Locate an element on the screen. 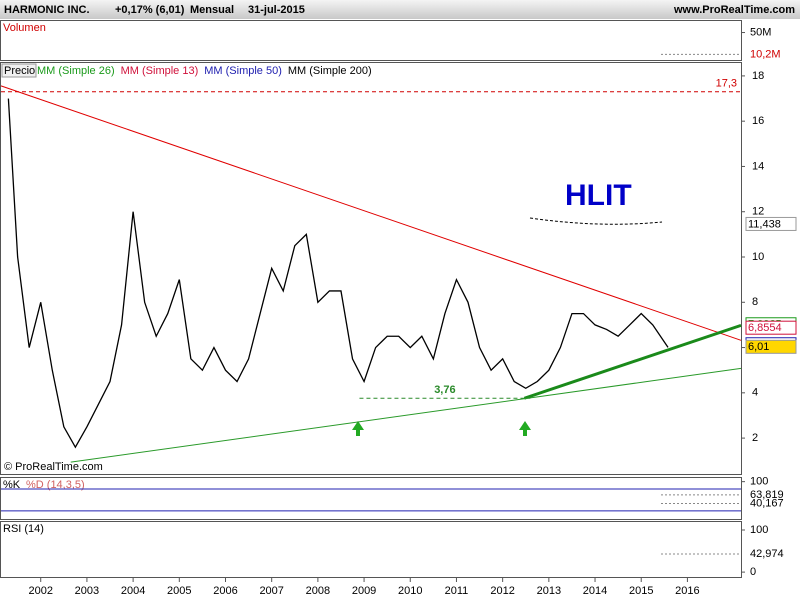 The height and width of the screenshot is (600, 800). y-tick-label: 2 is located at coordinates (755, 438).